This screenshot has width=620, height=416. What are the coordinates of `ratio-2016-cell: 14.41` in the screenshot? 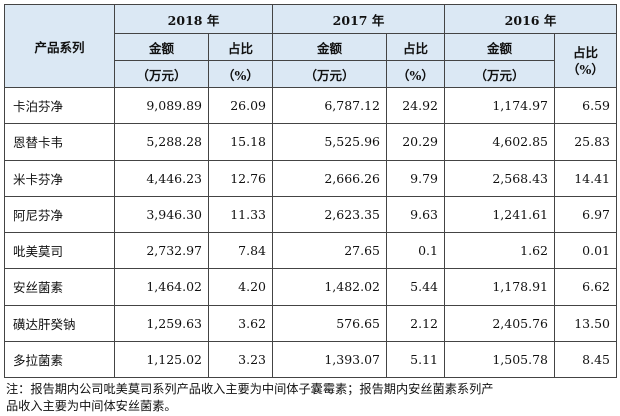 It's located at (585, 178).